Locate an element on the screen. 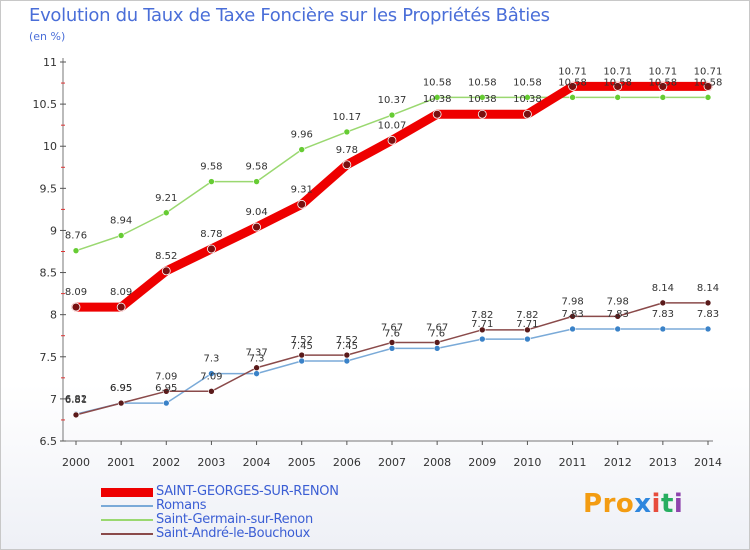  data-label: 9.21 is located at coordinates (166, 198).